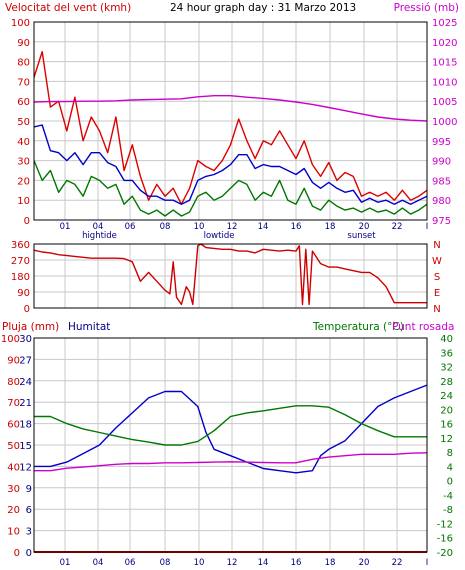 The height and width of the screenshot is (570, 465). What do you see at coordinates (232, 227) in the screenshot?
I see `wind-x-tick-5: 12` at bounding box center [232, 227].